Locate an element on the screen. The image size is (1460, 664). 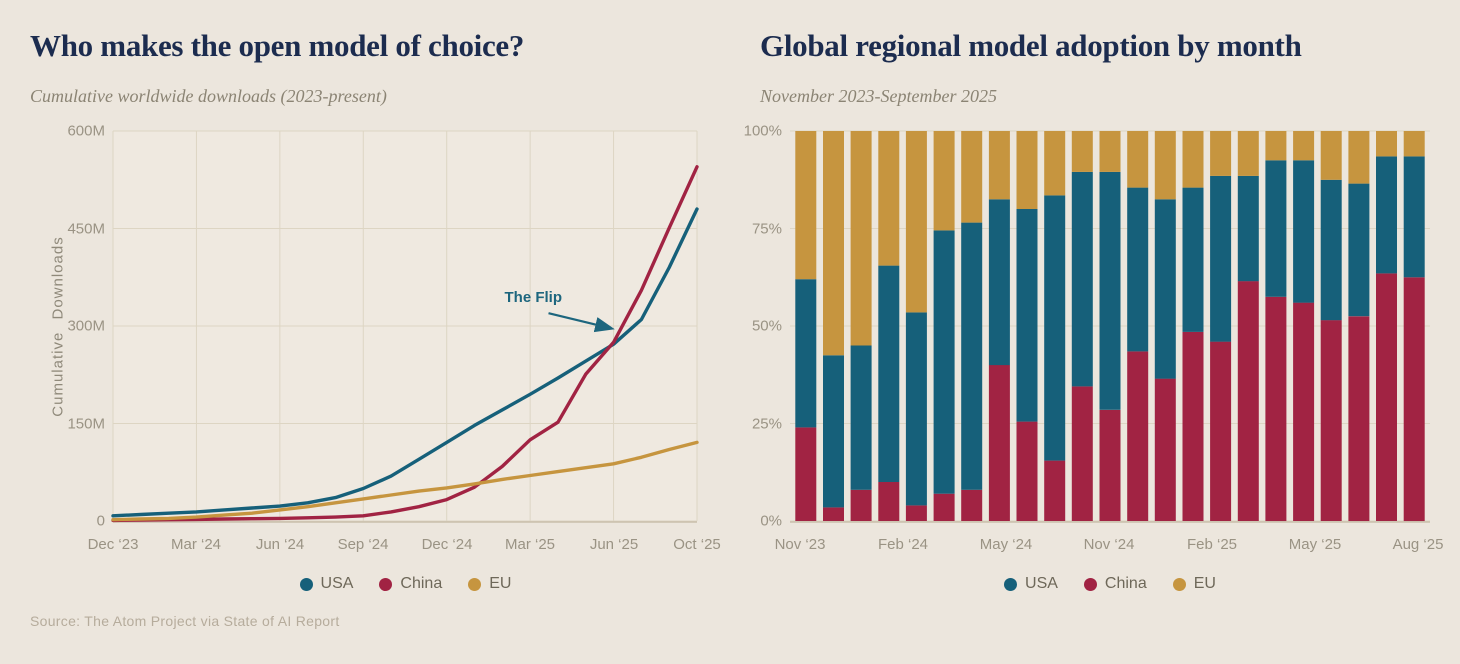
x-tick-label: Nov ‘24 is located at coordinates (1109, 544).